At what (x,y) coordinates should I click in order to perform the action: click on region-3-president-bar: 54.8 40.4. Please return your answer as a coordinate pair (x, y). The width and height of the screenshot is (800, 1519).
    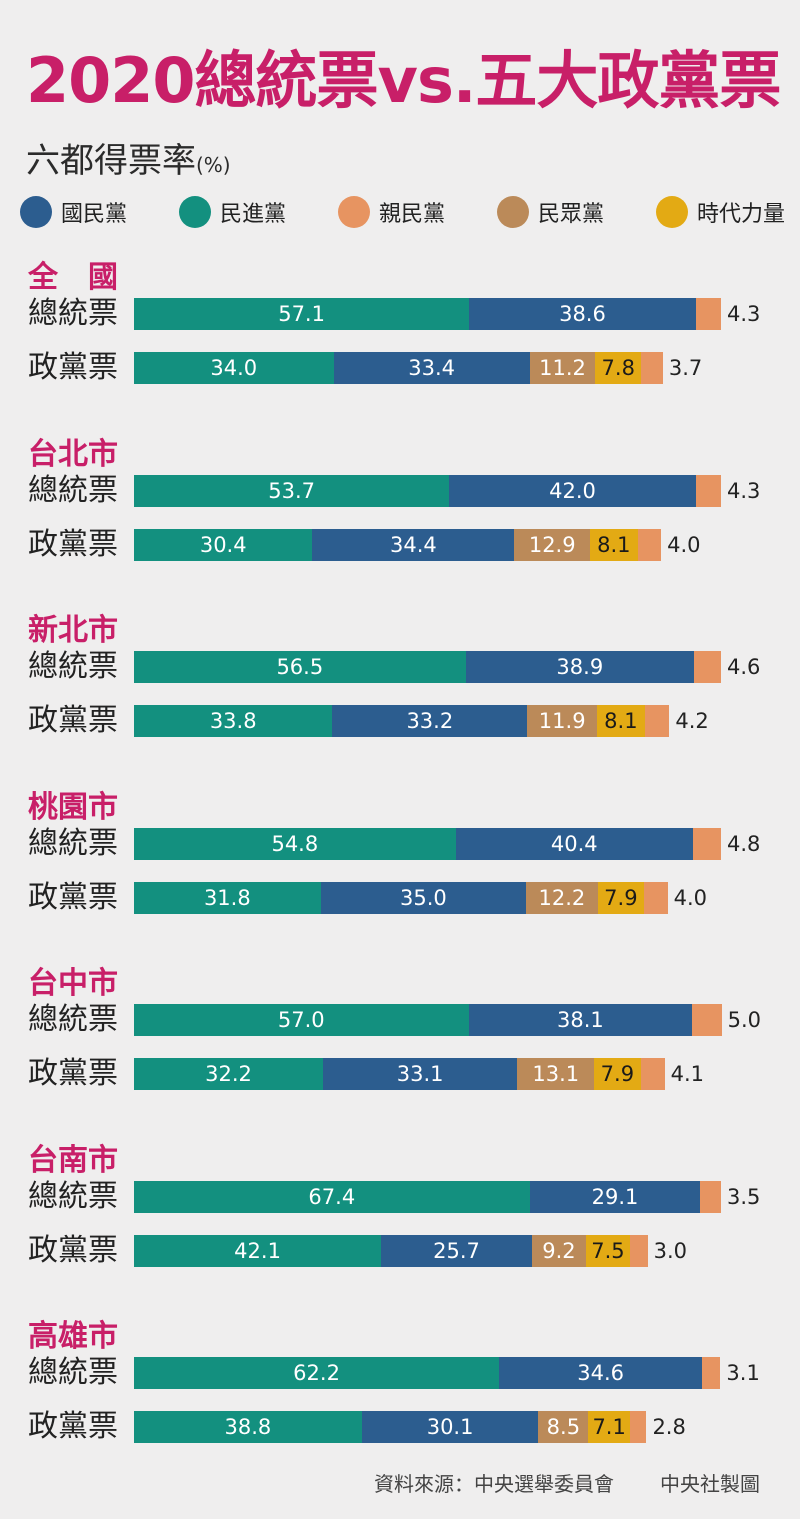
    Looking at the image, I should click on (427, 843).